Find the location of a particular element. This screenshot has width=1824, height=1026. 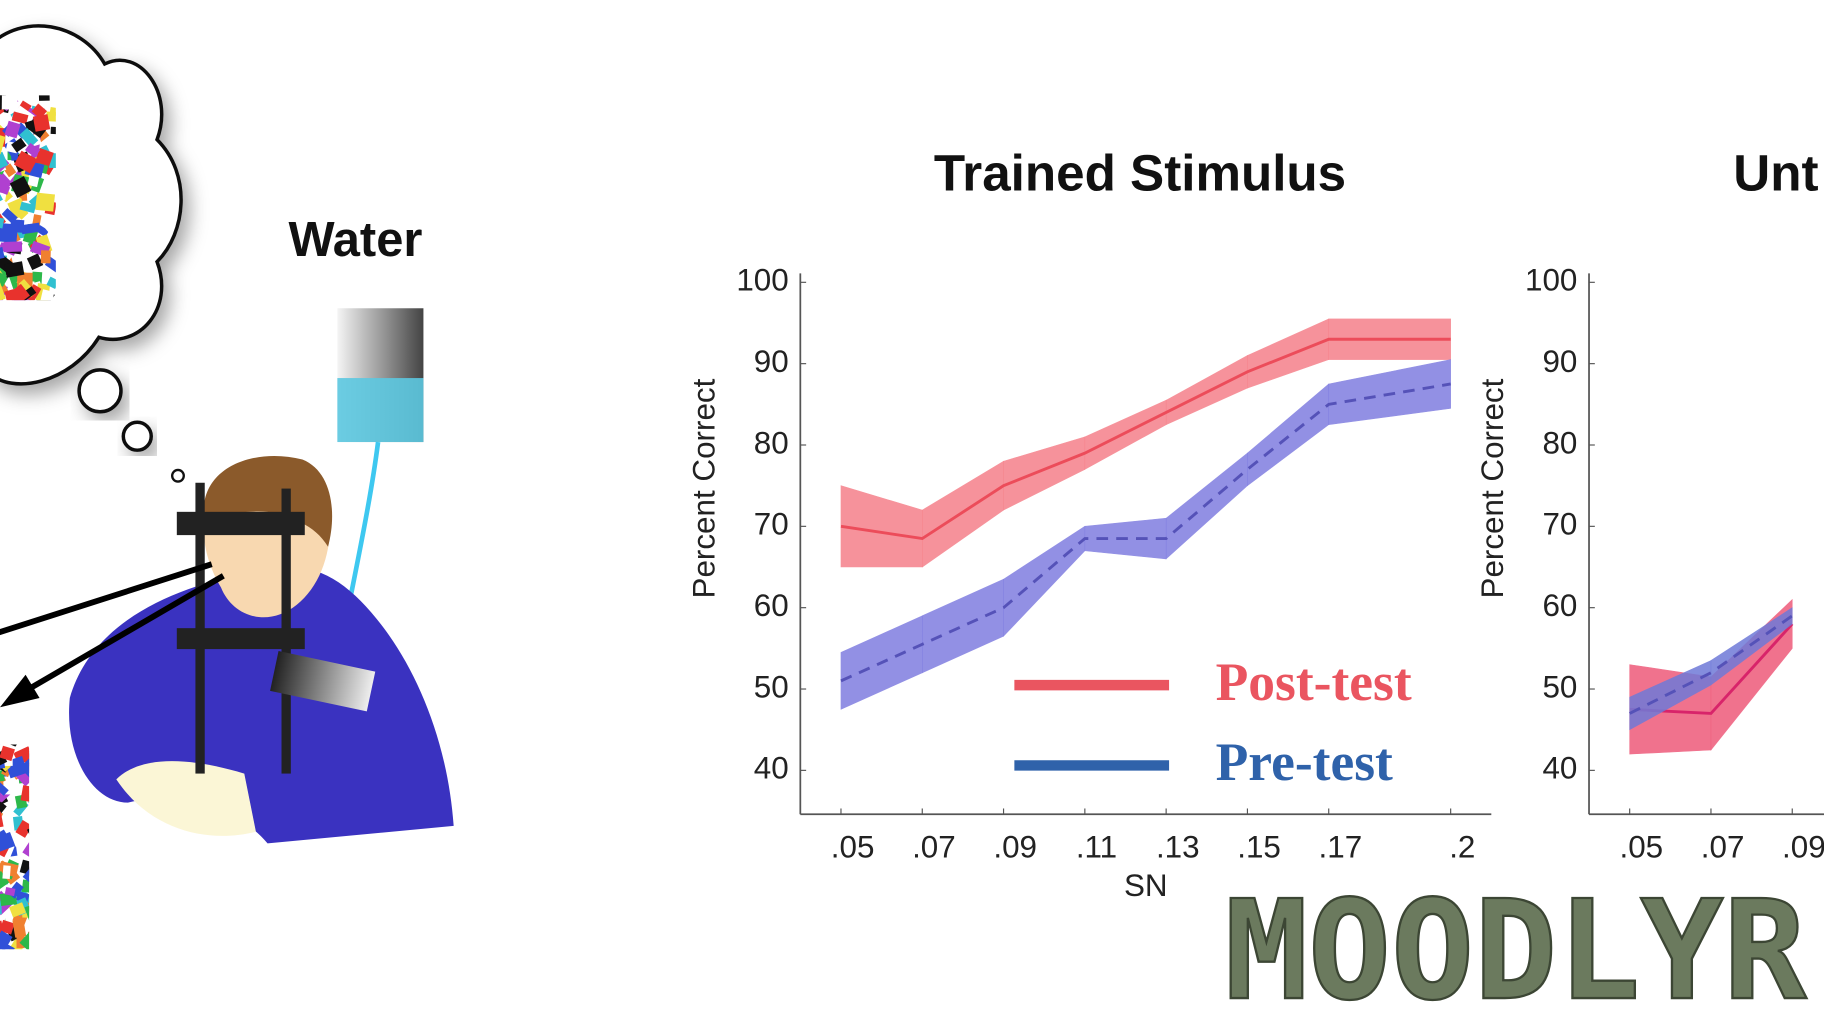

headrest-bar is located at coordinates (240, 523).